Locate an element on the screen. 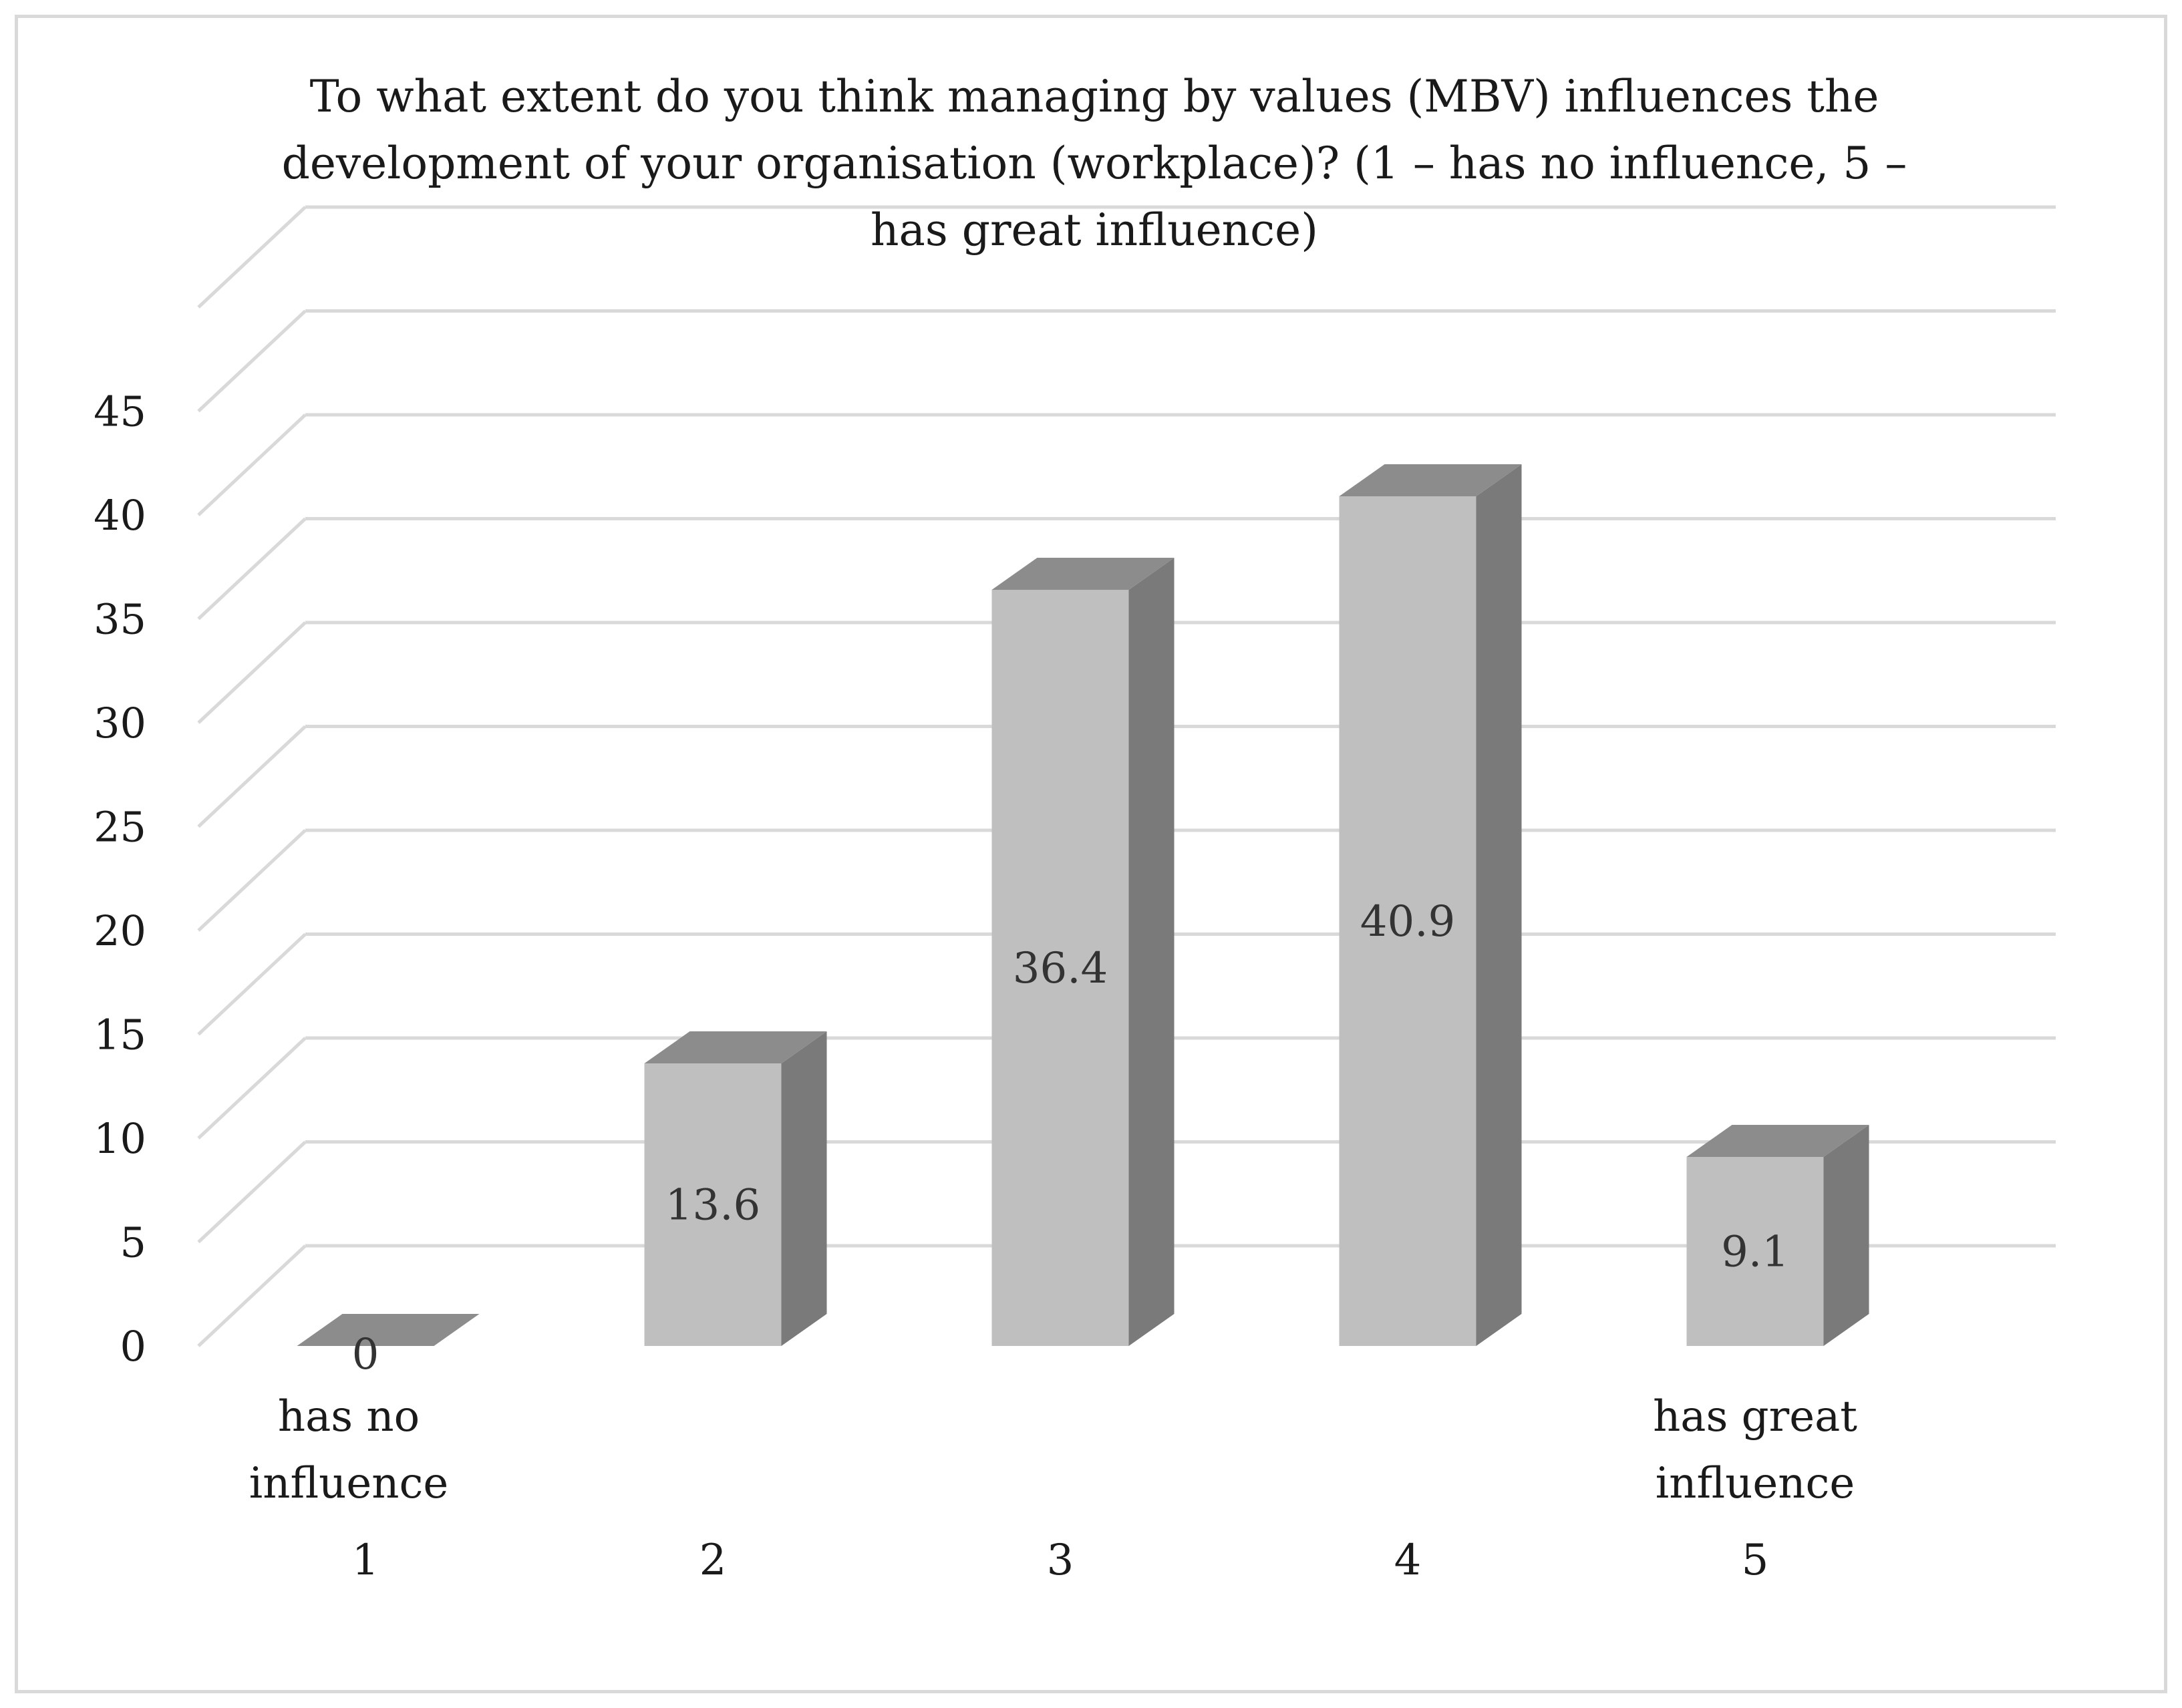 Image resolution: width=2182 pixels, height=1708 pixels. y-tick-label: 40 is located at coordinates (120, 515).